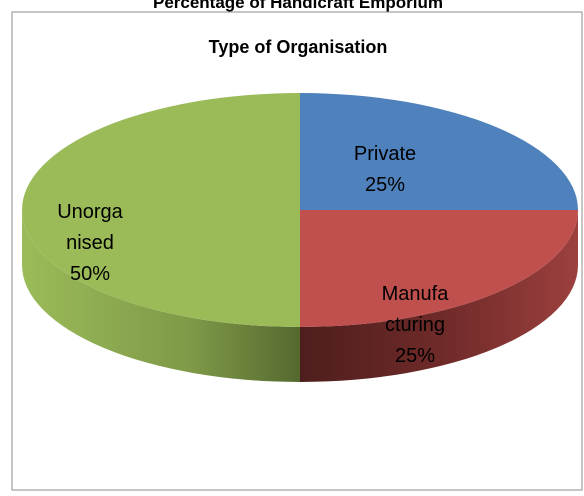 Image resolution: width=584 pixels, height=496 pixels. I want to click on value-label: 50%, so click(90, 274).